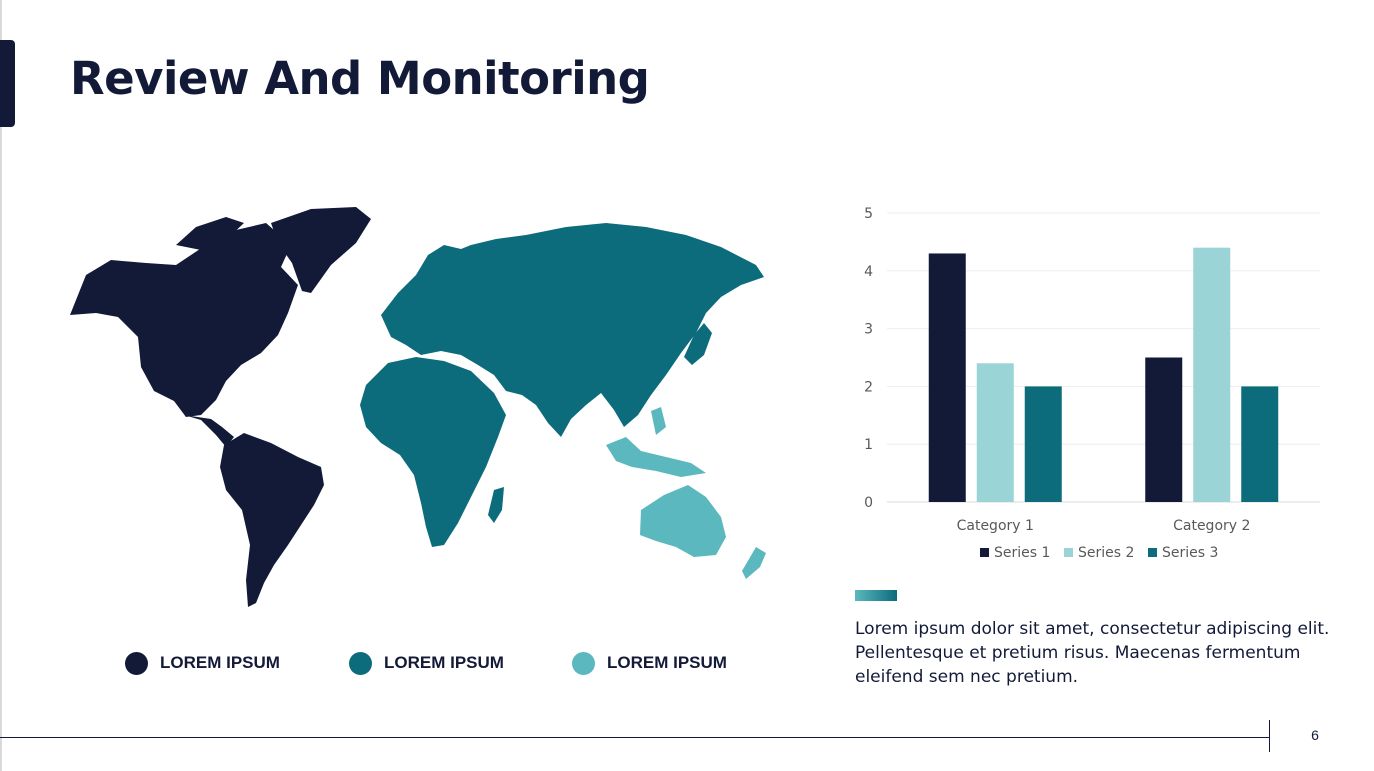 The height and width of the screenshot is (771, 1374). Describe the element at coordinates (360, 663) in the screenshot. I see `legend-dot-teal` at that location.